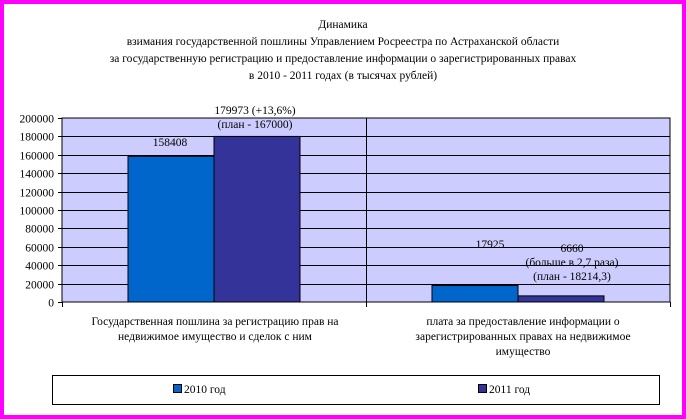 This screenshot has width=686, height=419. Describe the element at coordinates (356, 390) in the screenshot. I see `legend: 2010 год 2011 год` at that location.